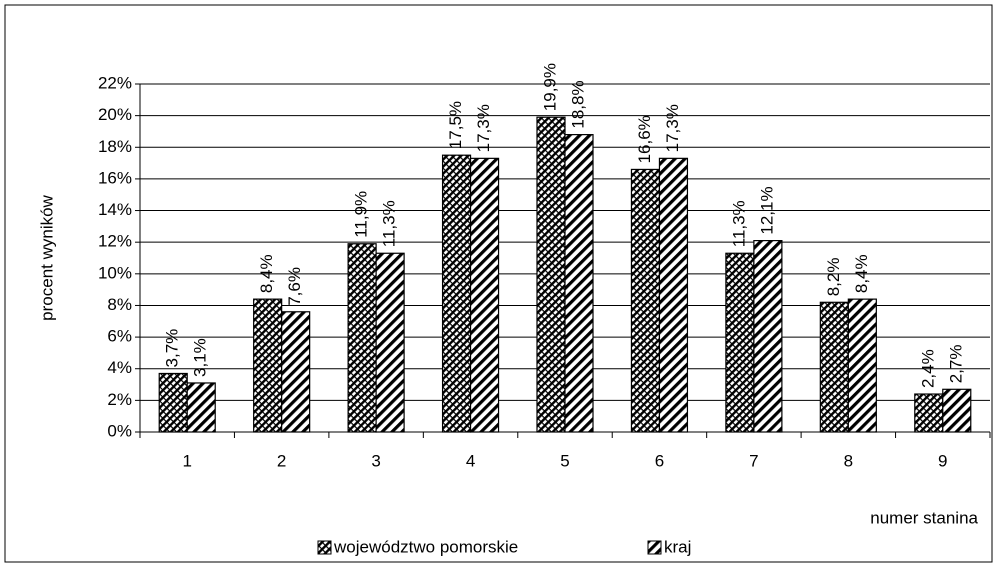 This screenshot has height=569, width=996. Describe the element at coordinates (677, 546) in the screenshot. I see `legend-label: kraj` at that location.